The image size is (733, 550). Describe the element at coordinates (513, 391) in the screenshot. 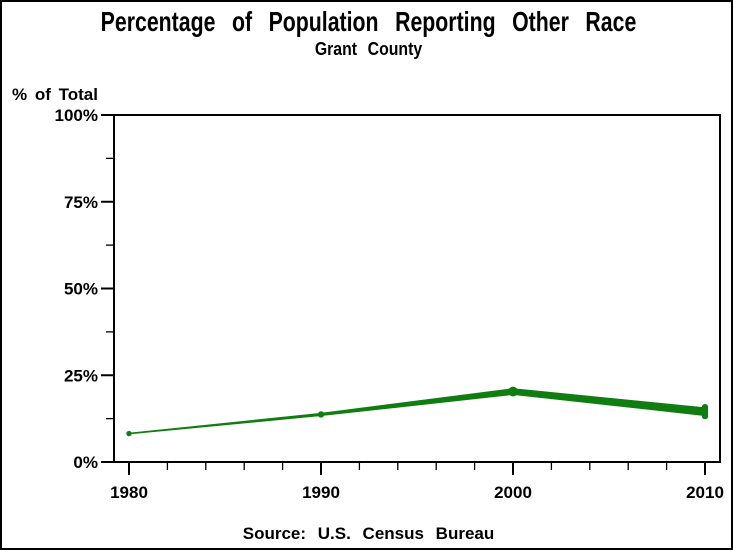

I see `data-point-2000` at that location.